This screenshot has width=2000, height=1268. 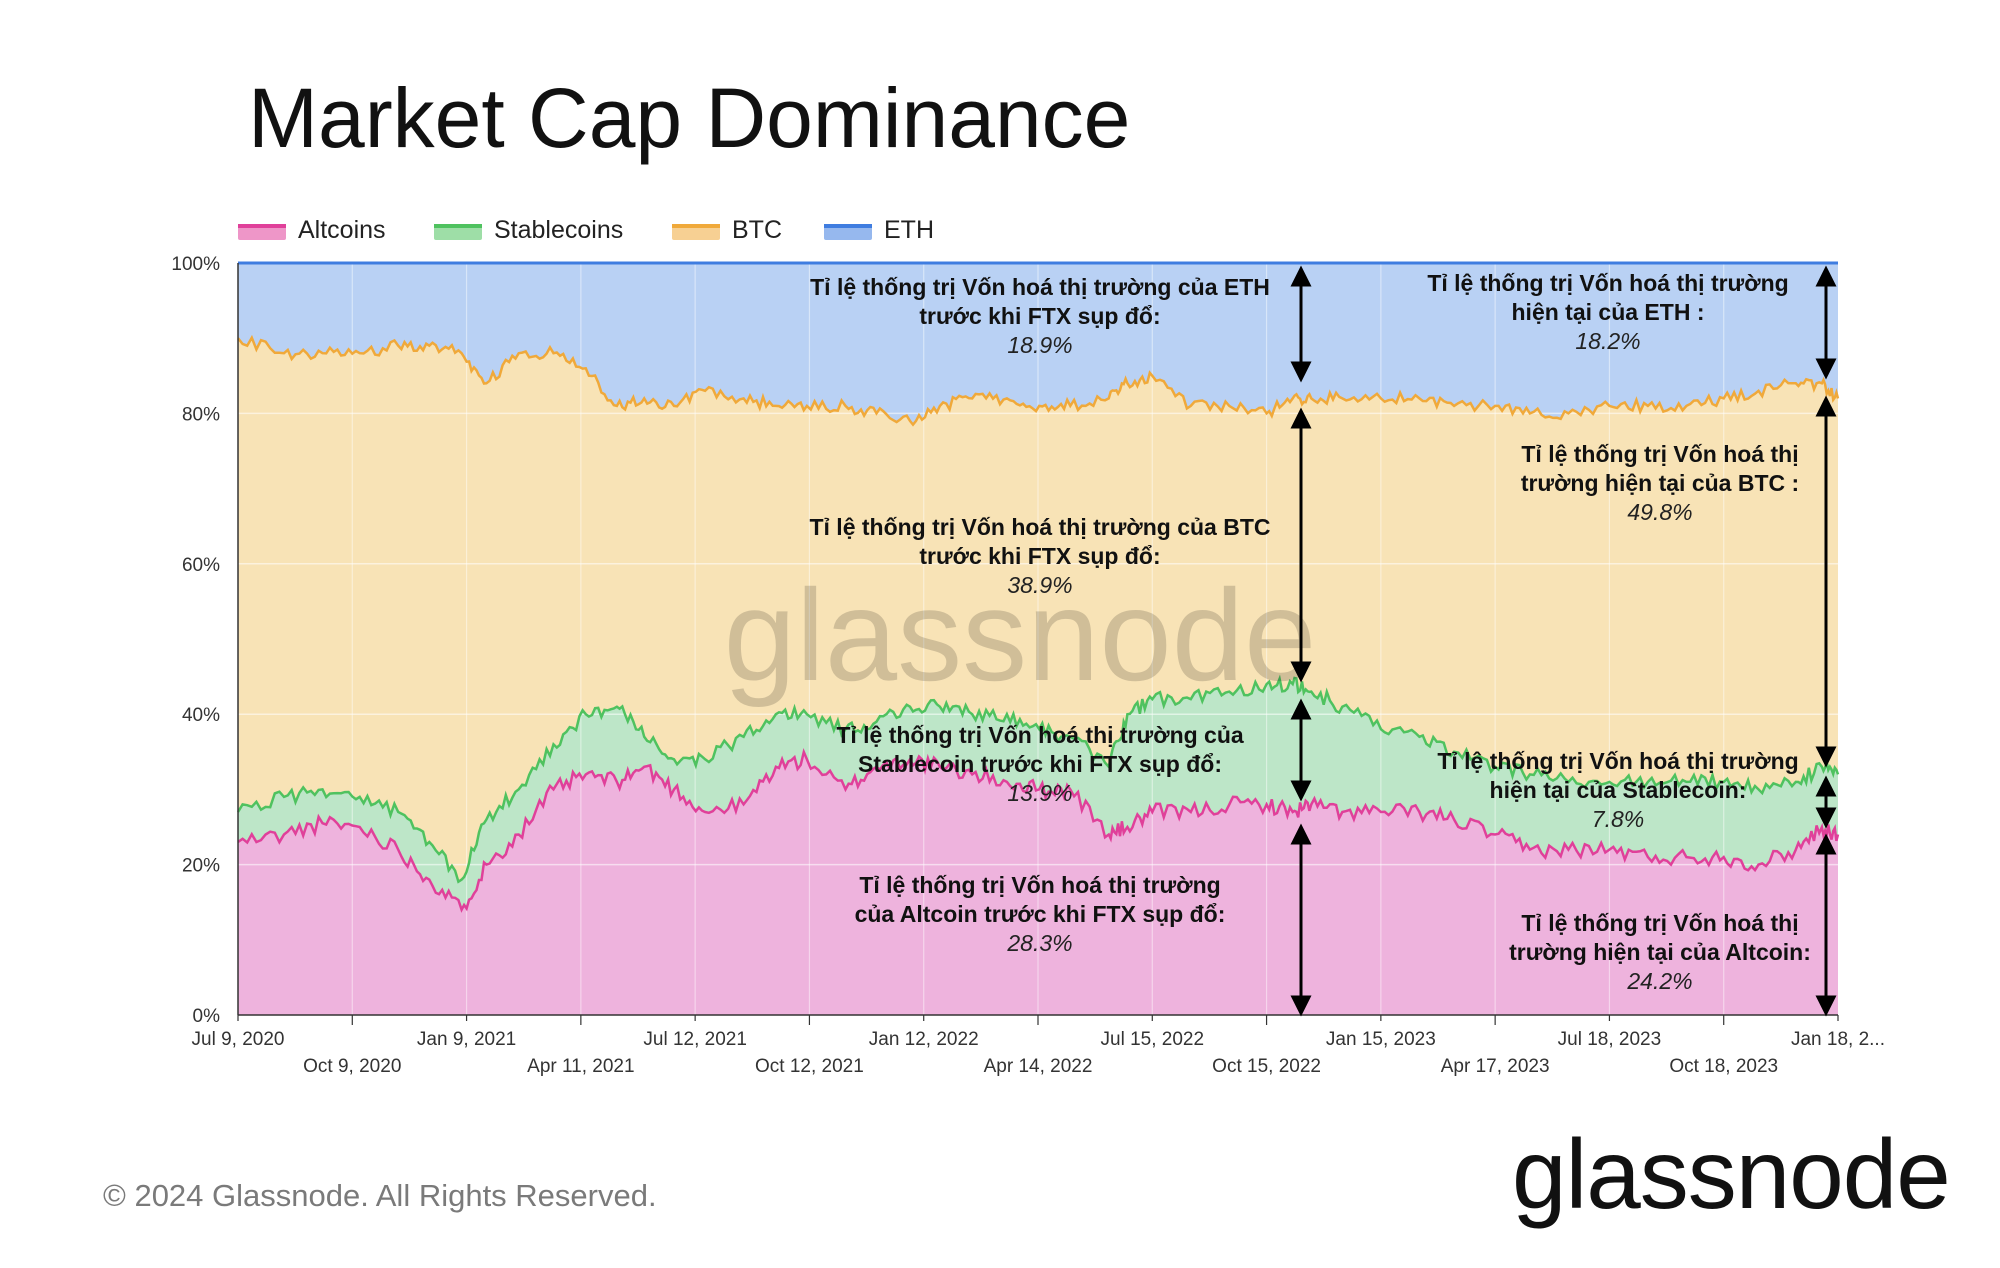 I want to click on altcoins-line, so click(x=1038, y=830).